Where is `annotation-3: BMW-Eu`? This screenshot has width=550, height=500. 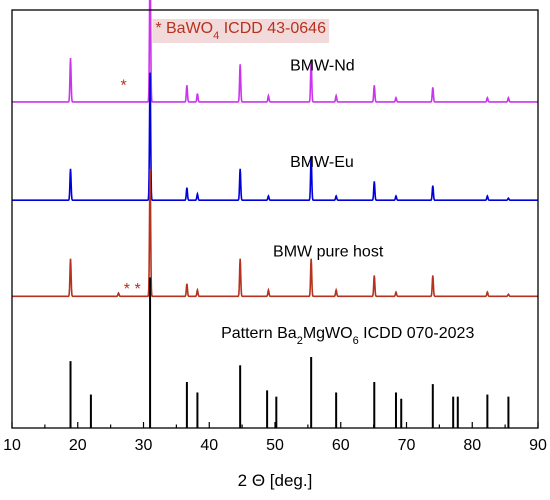 annotation-3: BMW-Eu is located at coordinates (322, 162).